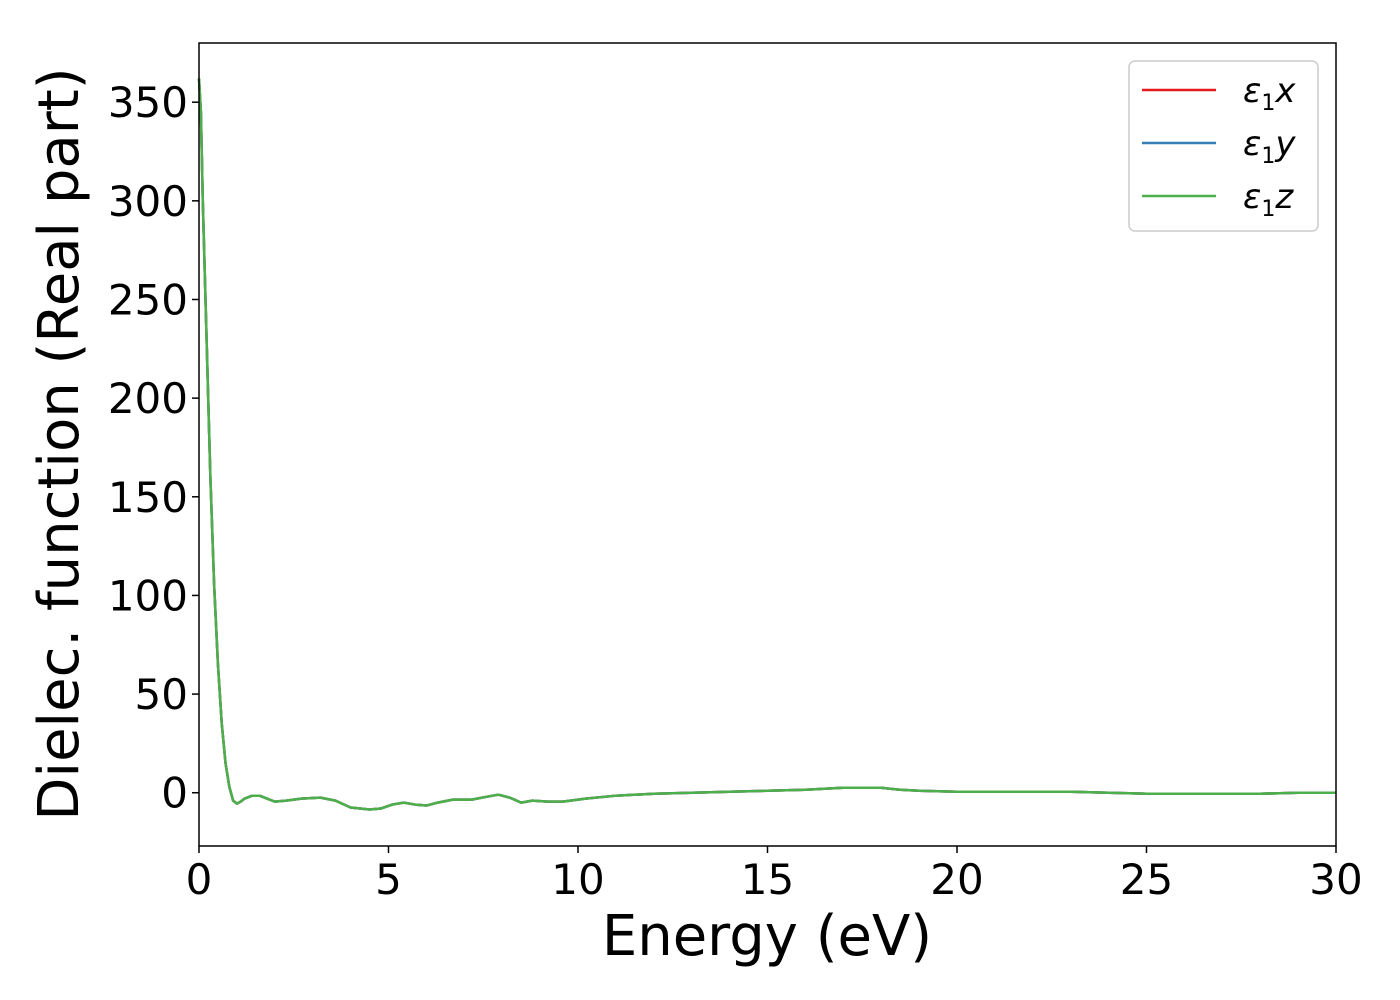 Image resolution: width=1400 pixels, height=1000 pixels. I want to click on y-tick-label: 300, so click(148, 201).